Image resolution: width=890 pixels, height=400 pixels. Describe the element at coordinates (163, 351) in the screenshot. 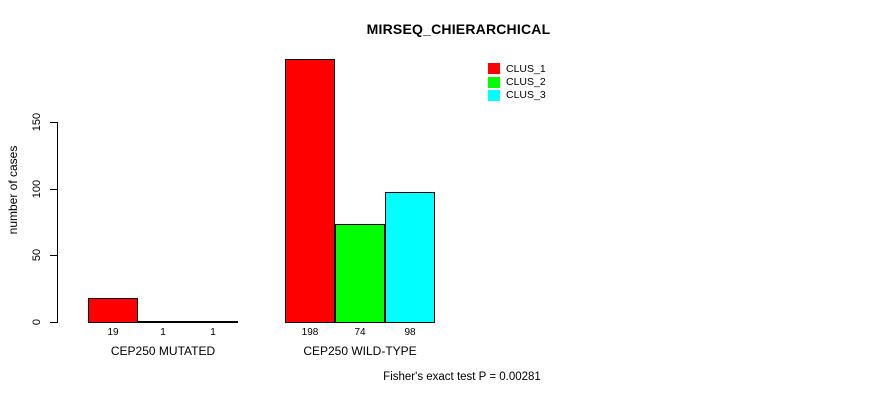

I see `x-category-label: CEP250 MUTATED` at that location.